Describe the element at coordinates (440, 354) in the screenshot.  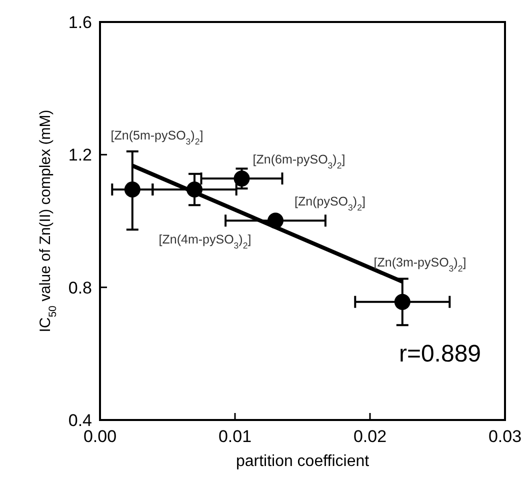
I see `annotation: r=0.889` at that location.